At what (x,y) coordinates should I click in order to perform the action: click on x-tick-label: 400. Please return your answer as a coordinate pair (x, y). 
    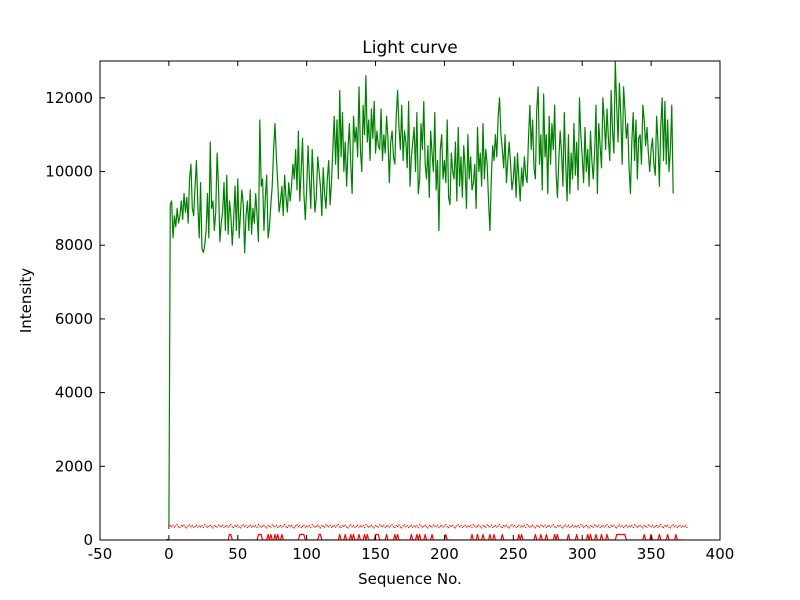
    Looking at the image, I should click on (720, 554).